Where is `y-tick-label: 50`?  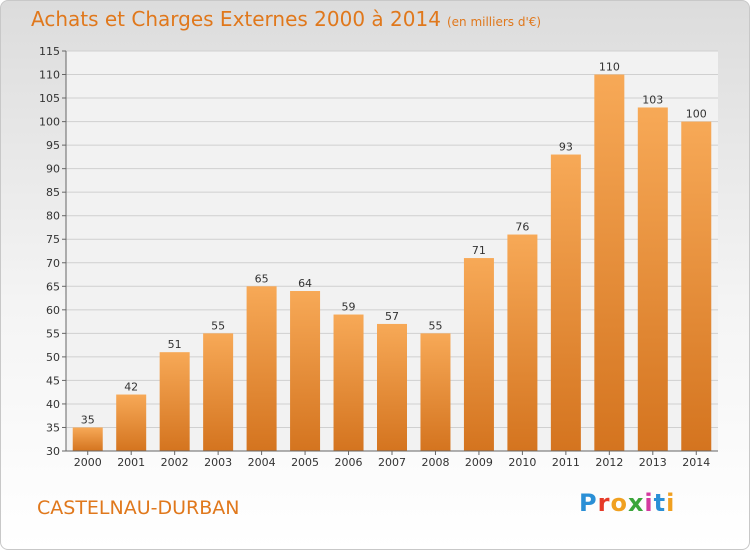 y-tick-label: 50 is located at coordinates (53, 357).